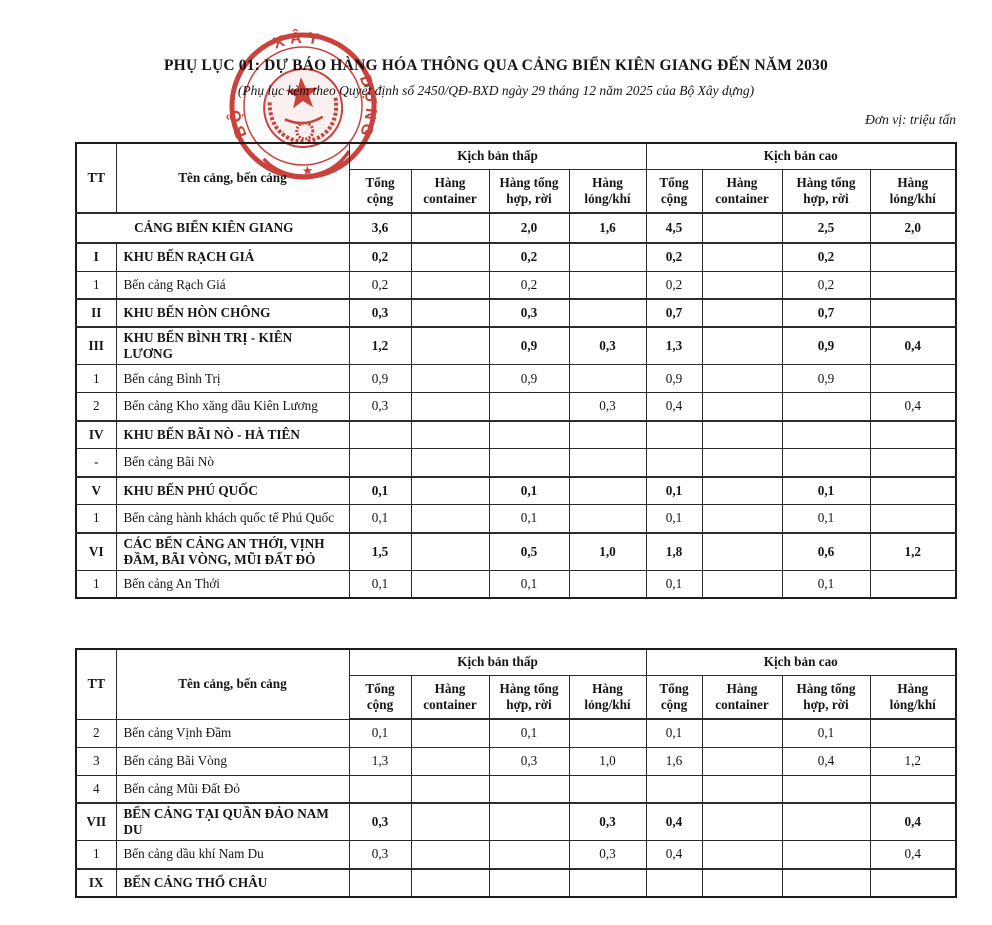 Image resolution: width=992 pixels, height=925 pixels. I want to click on value-cell: 0,5, so click(529, 551).